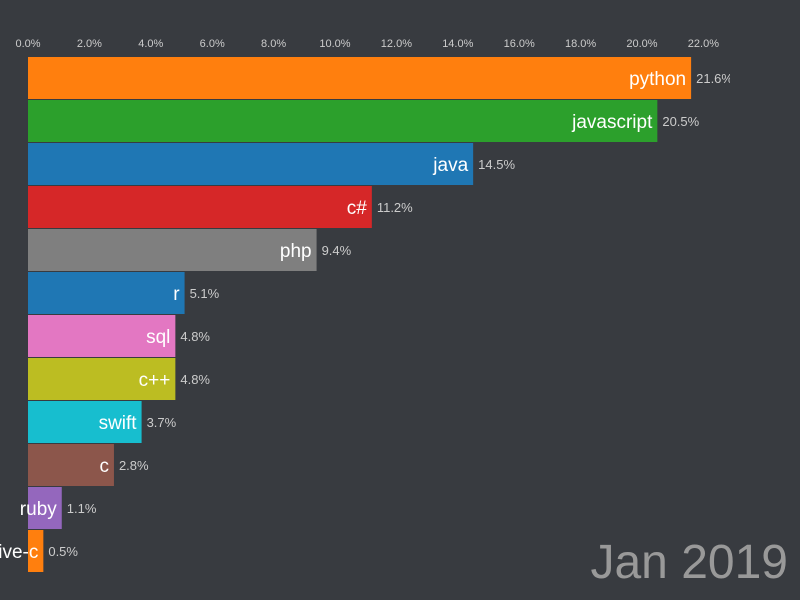 The width and height of the screenshot is (800, 600). I want to click on bar-swift, so click(85, 422).